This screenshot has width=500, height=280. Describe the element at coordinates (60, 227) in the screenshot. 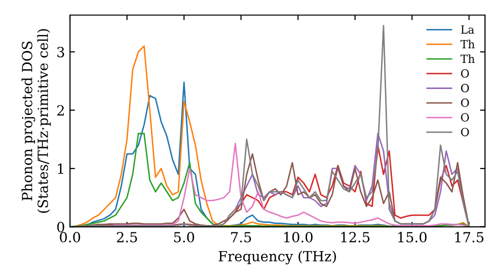

I see `y-tick-label: 0` at that location.